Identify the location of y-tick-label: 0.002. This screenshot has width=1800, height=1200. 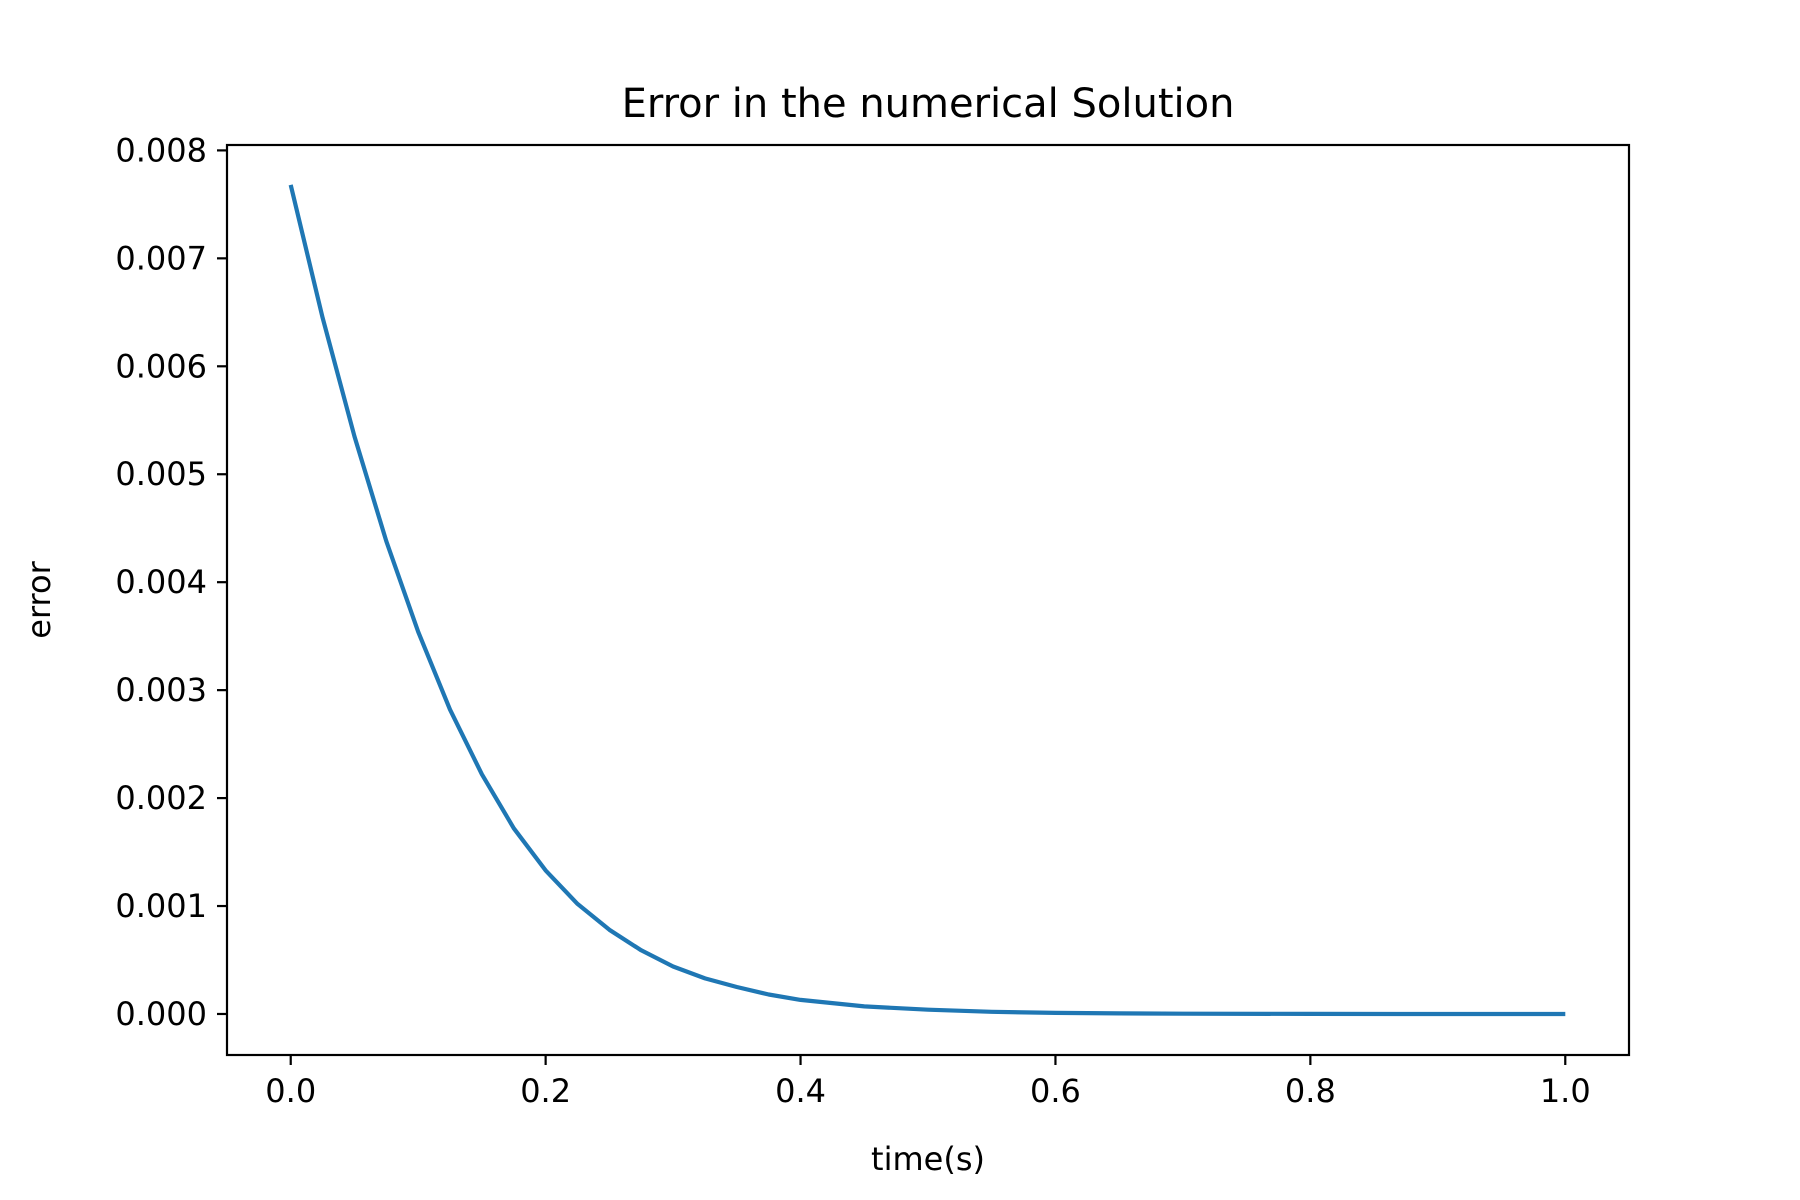
(161, 798).